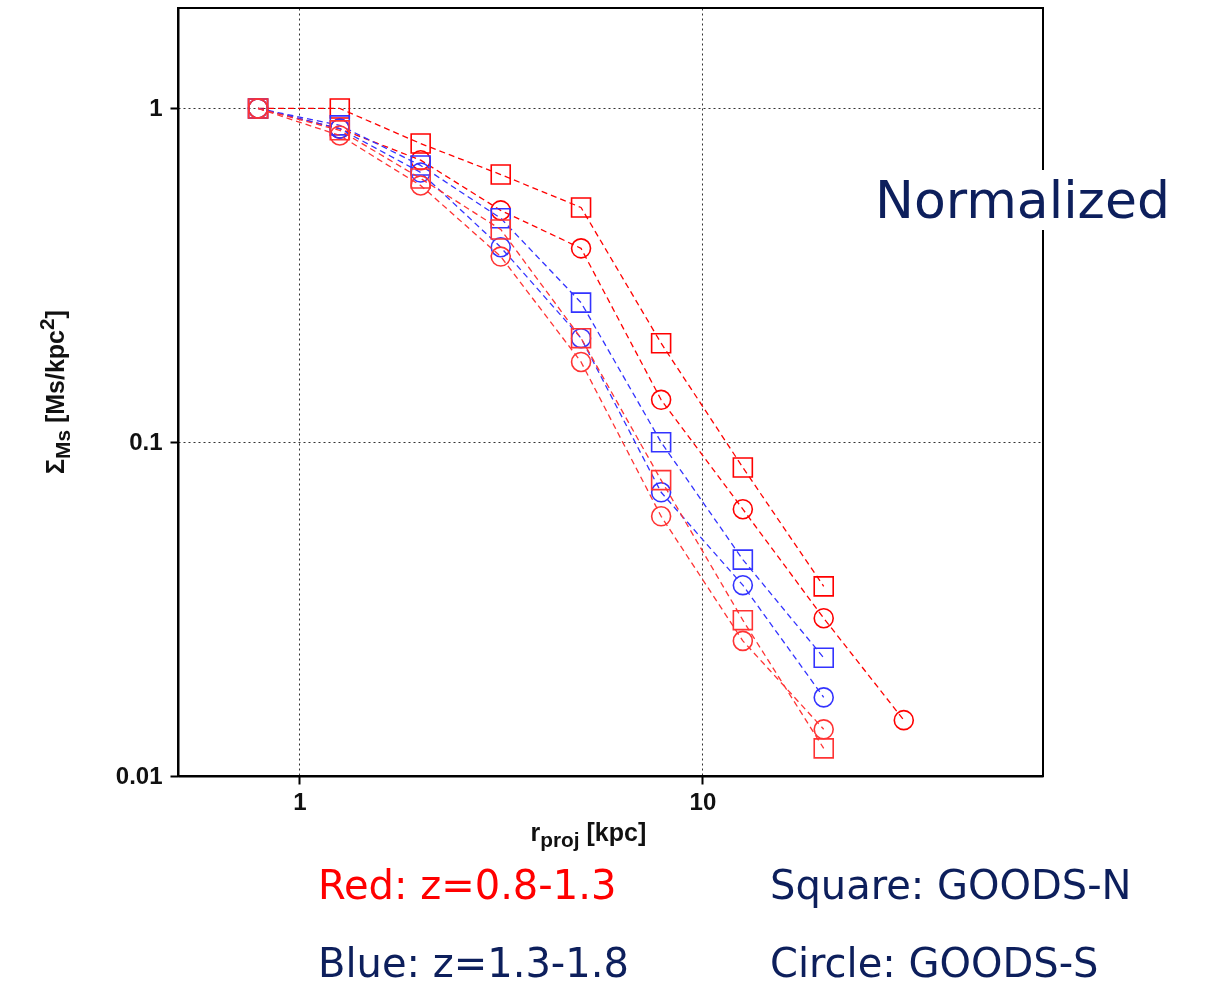 Image resolution: width=1206 pixels, height=997 pixels. What do you see at coordinates (934, 963) in the screenshot?
I see `text: Circle: GOODS-S` at bounding box center [934, 963].